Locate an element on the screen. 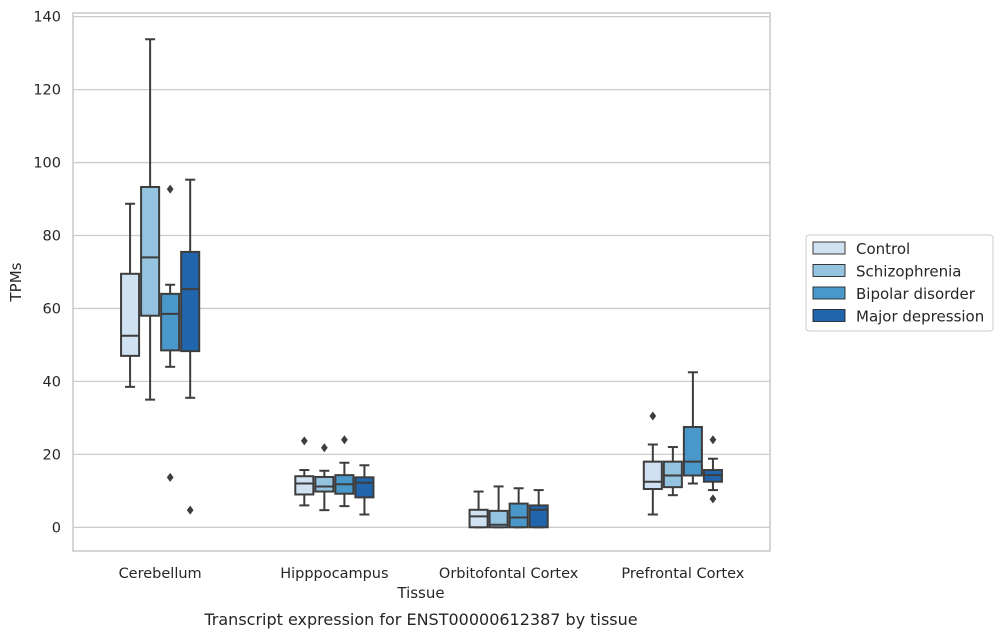 The image size is (1002, 638). y-tick-labels: 0 20 40 60 80 100 120 140 is located at coordinates (47, 273).